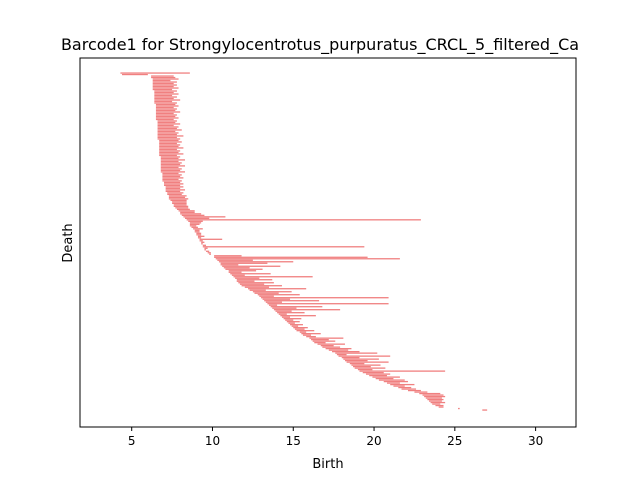 Image resolution: width=640 pixels, height=480 pixels. Describe the element at coordinates (535, 441) in the screenshot. I see `x-tick-label: 30` at that location.